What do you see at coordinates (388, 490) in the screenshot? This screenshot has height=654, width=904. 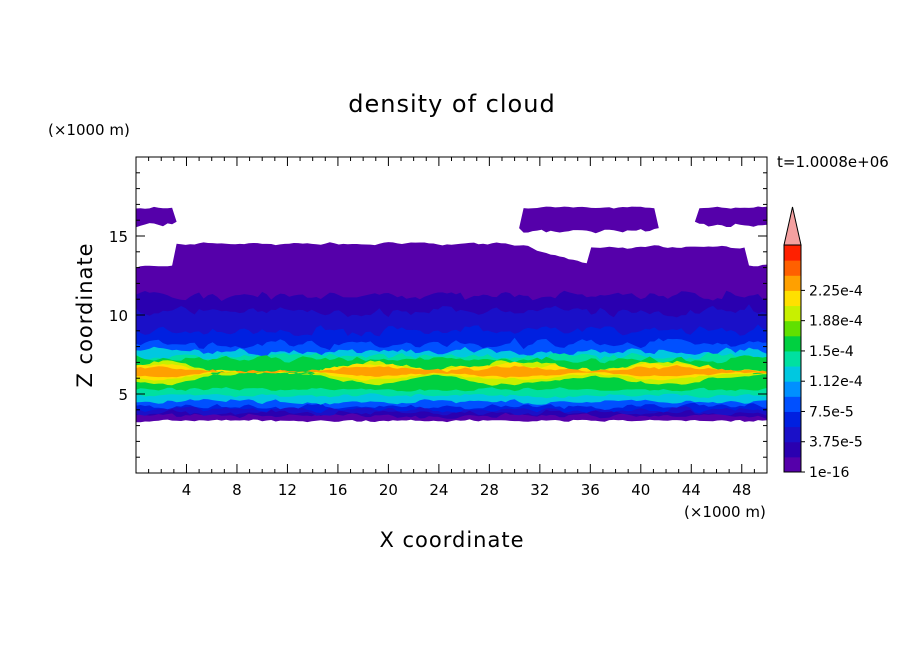 I see `x-tick-label: 20` at bounding box center [388, 490].